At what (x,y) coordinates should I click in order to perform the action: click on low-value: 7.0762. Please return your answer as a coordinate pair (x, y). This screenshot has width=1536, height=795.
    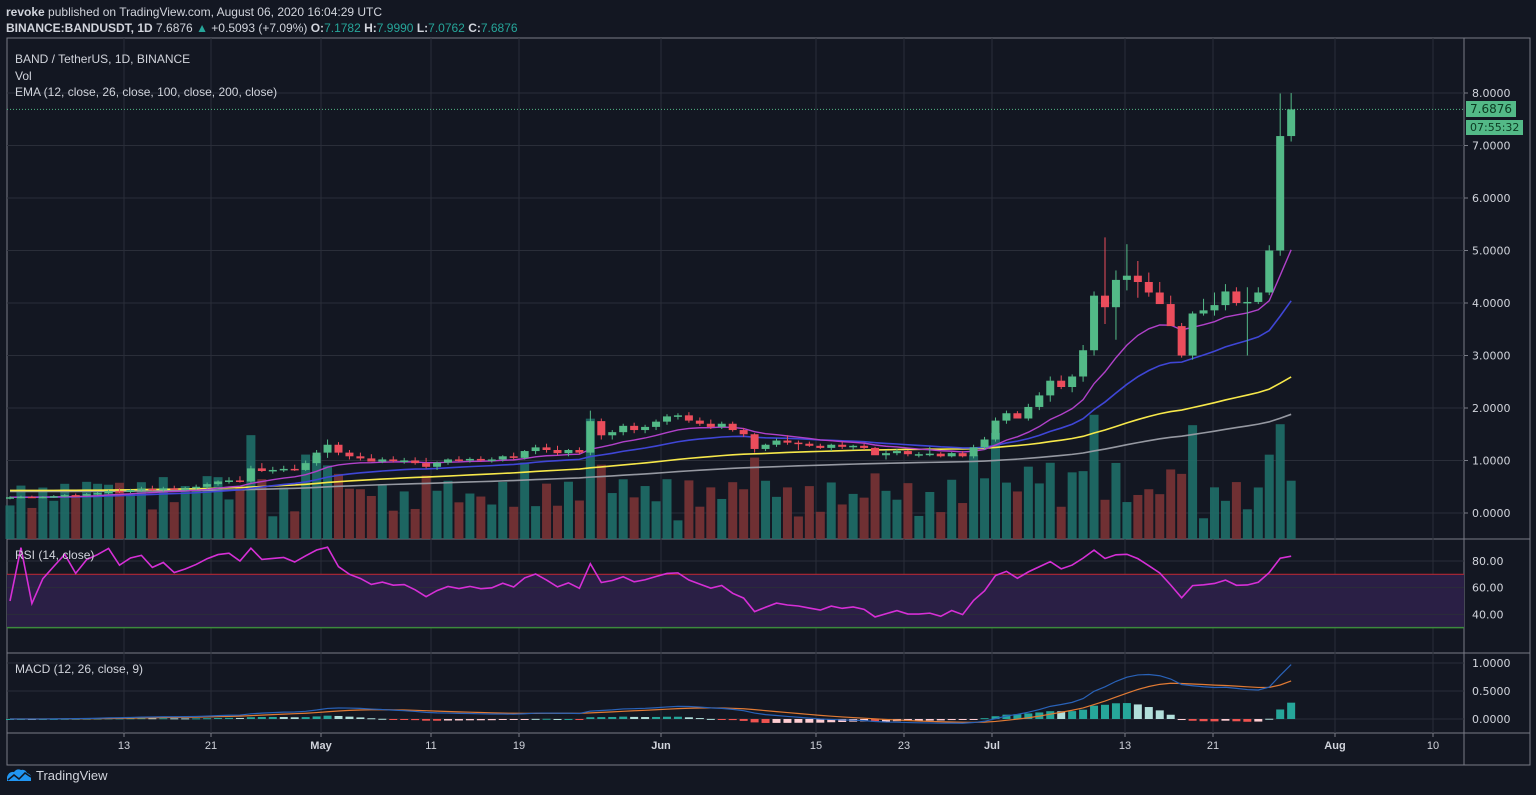
    Looking at the image, I should click on (446, 28).